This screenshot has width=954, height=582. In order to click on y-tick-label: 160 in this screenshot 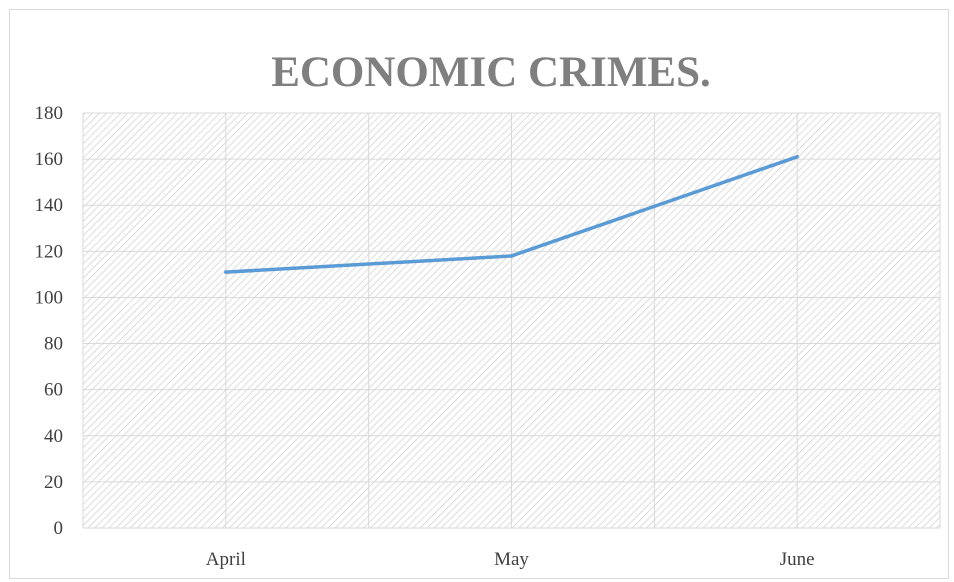, I will do `click(49, 159)`.